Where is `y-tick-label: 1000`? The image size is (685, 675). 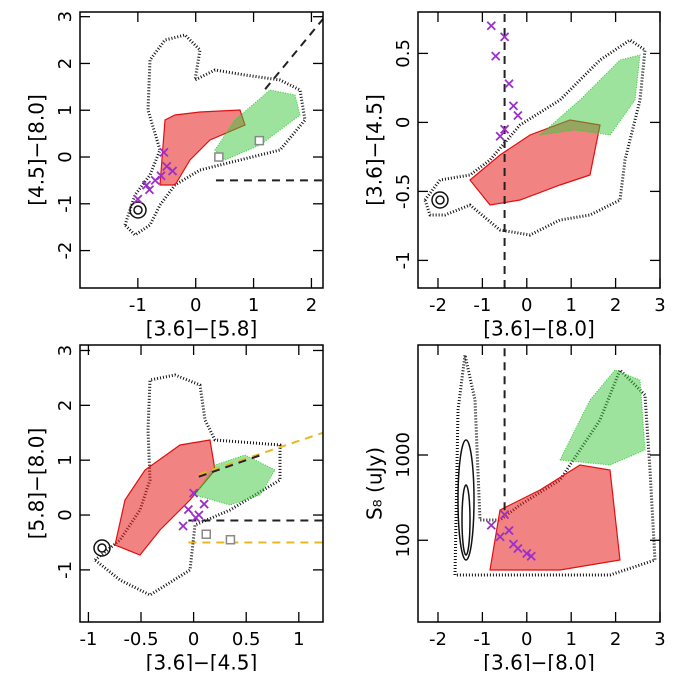 y-tick-label: 1000 is located at coordinates (403, 455).